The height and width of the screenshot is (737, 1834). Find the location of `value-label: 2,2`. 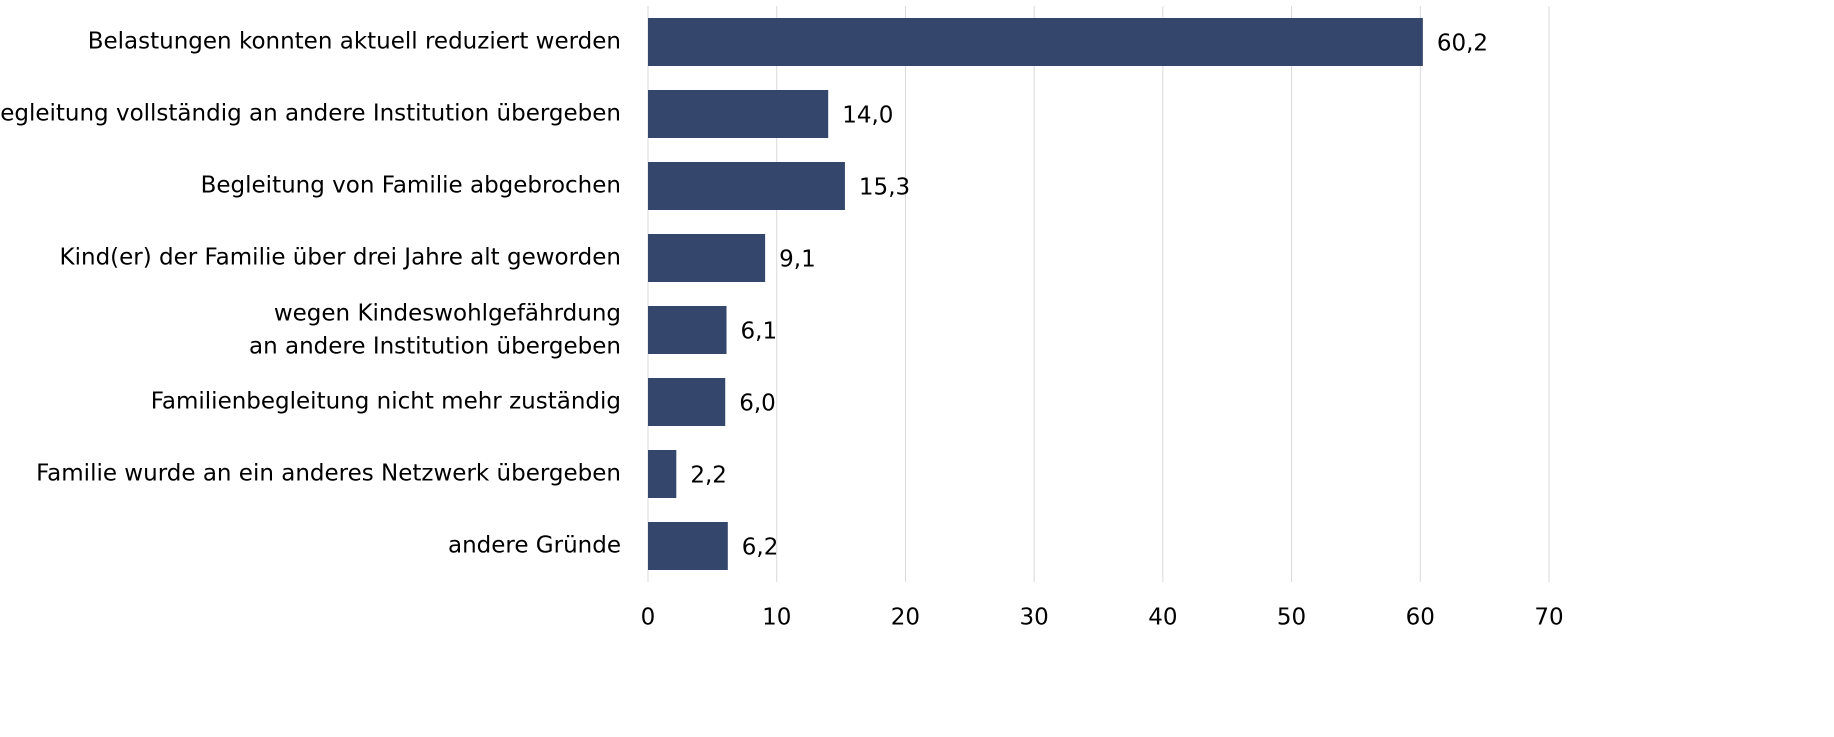

value-label: 2,2 is located at coordinates (708, 476).